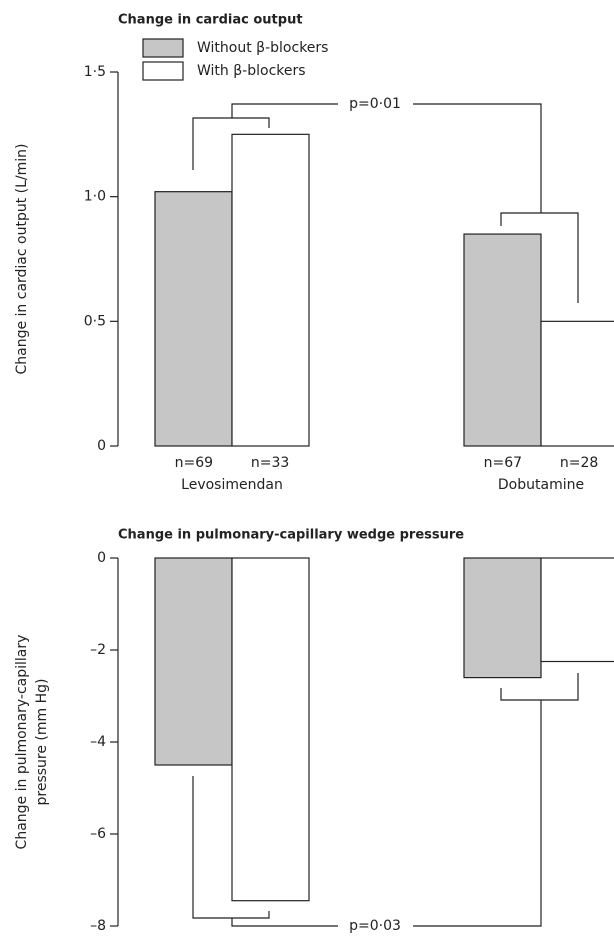  Describe the element at coordinates (270, 463) in the screenshot. I see `sample-size: n=33` at that location.